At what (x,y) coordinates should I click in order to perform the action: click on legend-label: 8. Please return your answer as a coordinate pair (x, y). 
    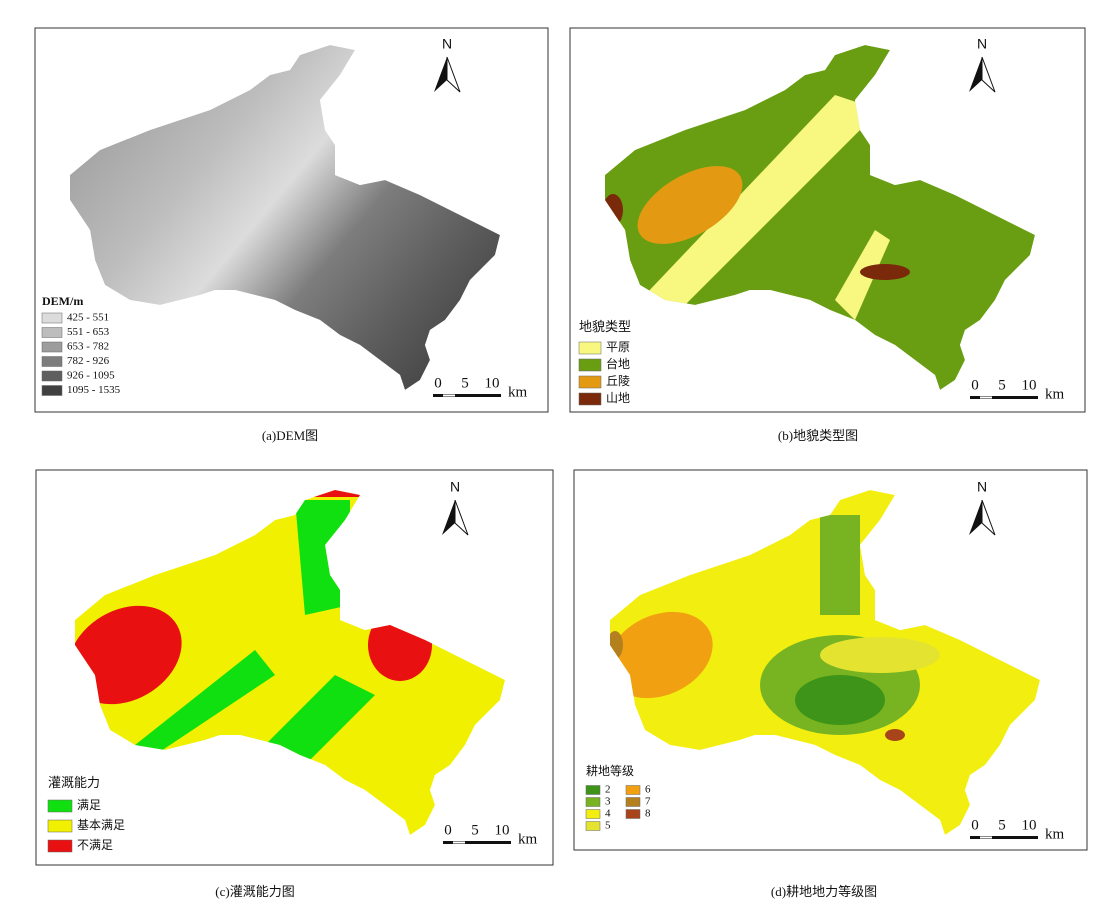
    Looking at the image, I should click on (648, 814).